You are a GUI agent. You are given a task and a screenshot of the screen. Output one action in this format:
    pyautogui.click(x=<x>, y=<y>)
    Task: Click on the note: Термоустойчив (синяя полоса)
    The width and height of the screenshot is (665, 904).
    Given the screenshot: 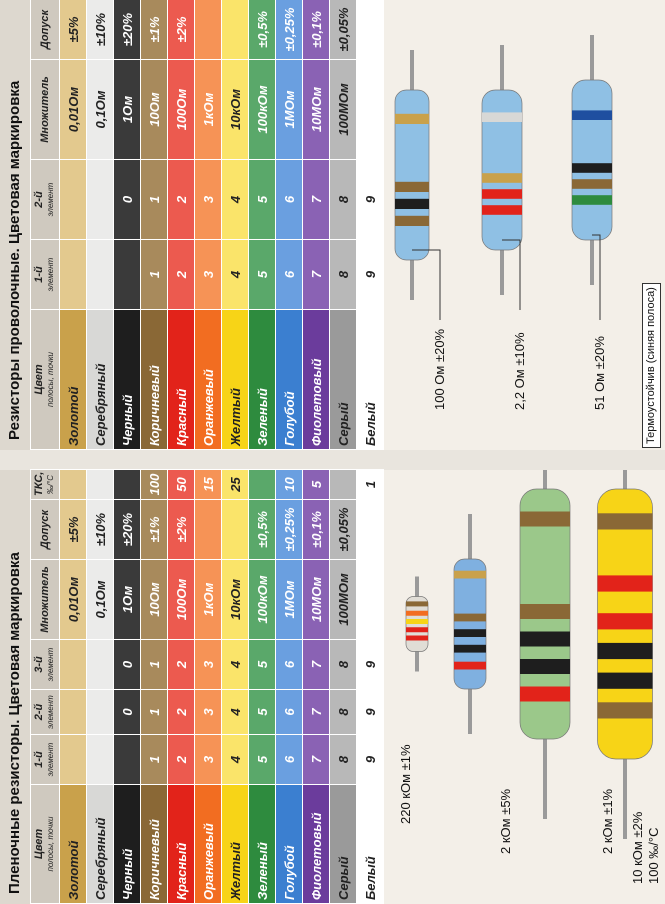 What is the action you would take?
    pyautogui.click(x=651, y=365)
    